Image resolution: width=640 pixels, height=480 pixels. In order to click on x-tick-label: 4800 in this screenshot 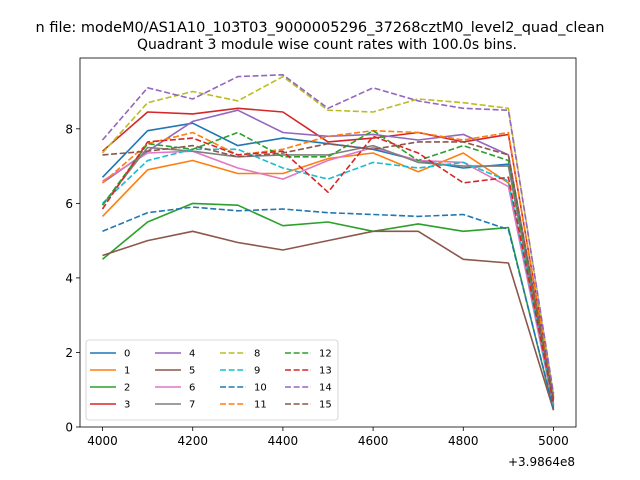, I will do `click(463, 441)`.